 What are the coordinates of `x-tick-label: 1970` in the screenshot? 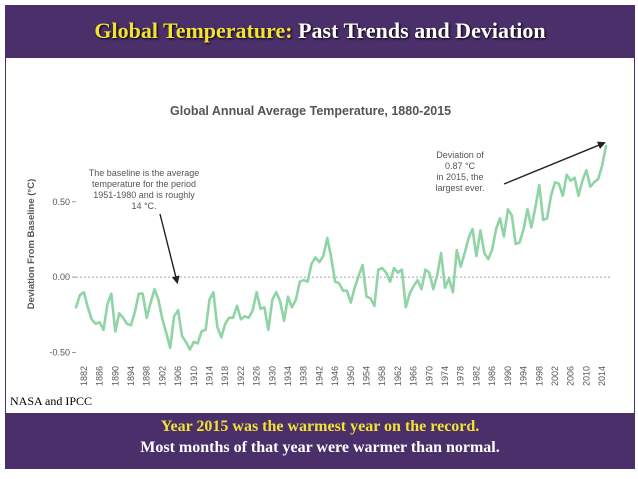 It's located at (429, 376).